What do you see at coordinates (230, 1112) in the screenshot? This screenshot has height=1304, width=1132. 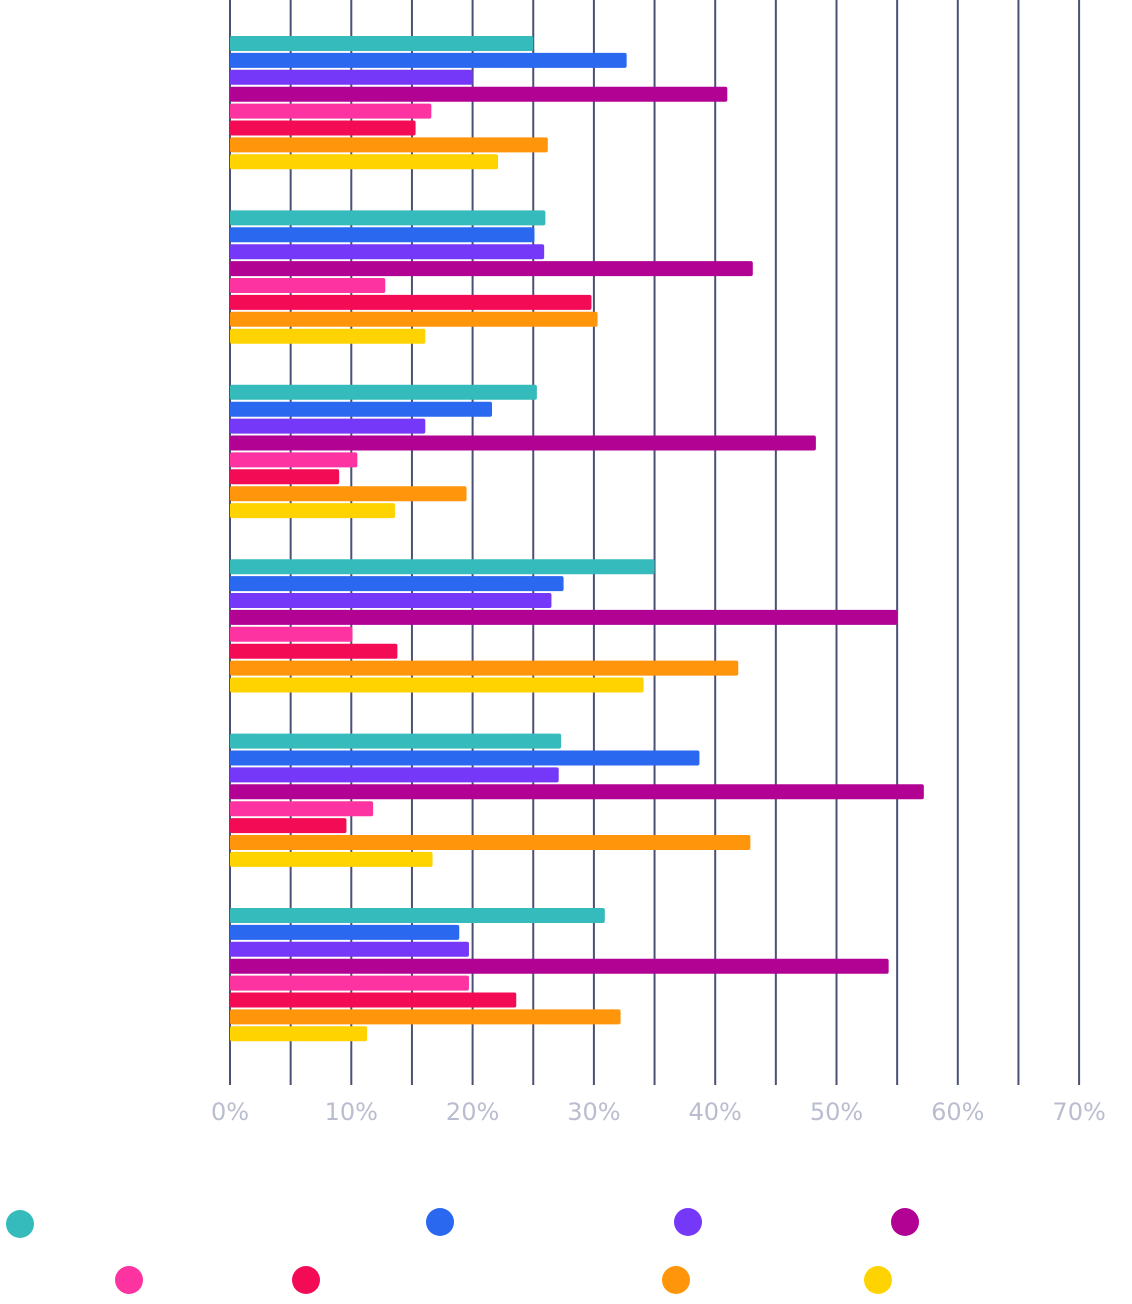 I see `x-tick-label: 0%` at bounding box center [230, 1112].